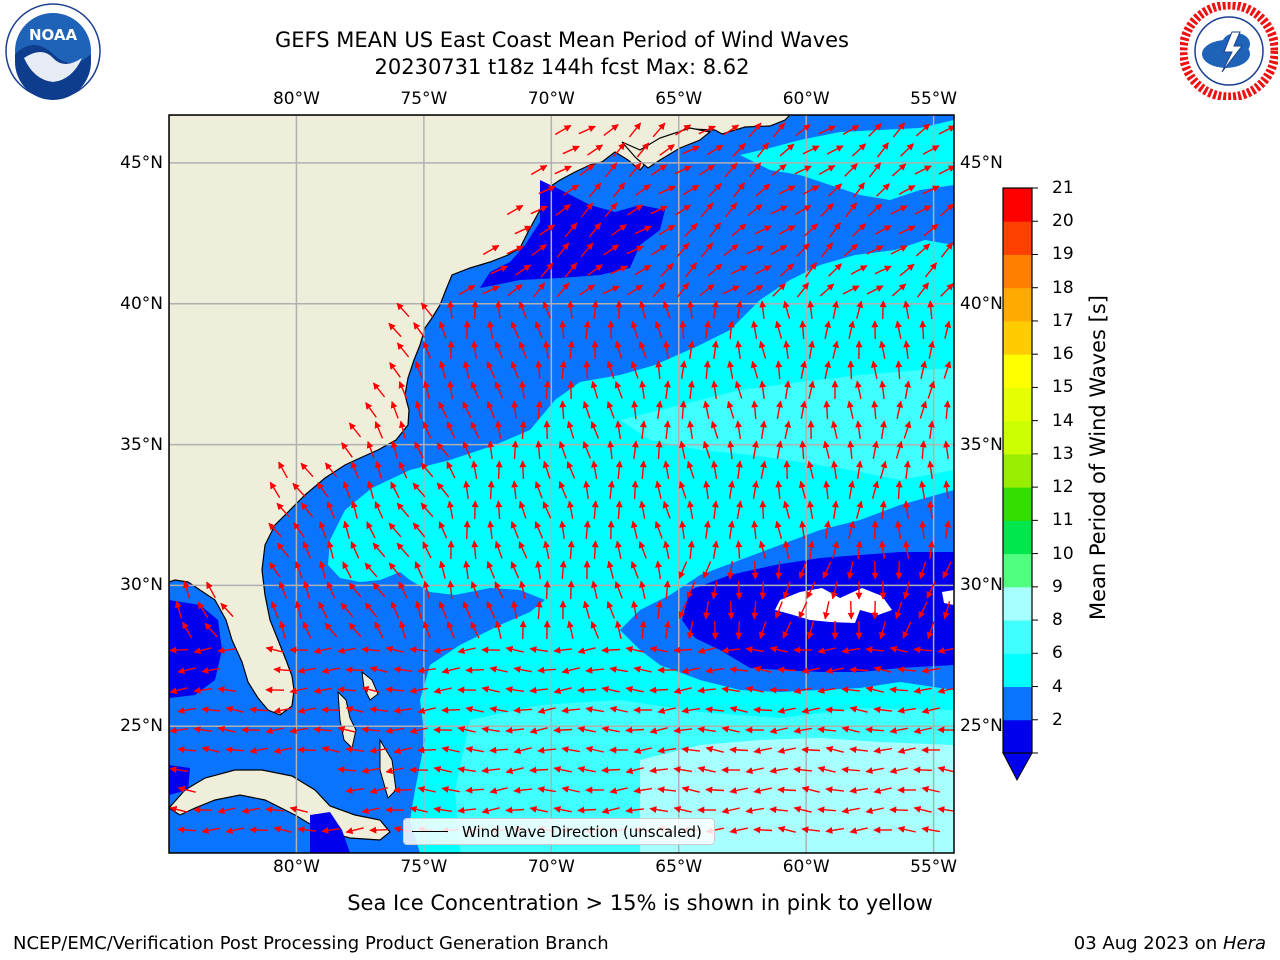  Describe the element at coordinates (934, 867) in the screenshot. I see `lon-tick-bottom: 55°W` at that location.